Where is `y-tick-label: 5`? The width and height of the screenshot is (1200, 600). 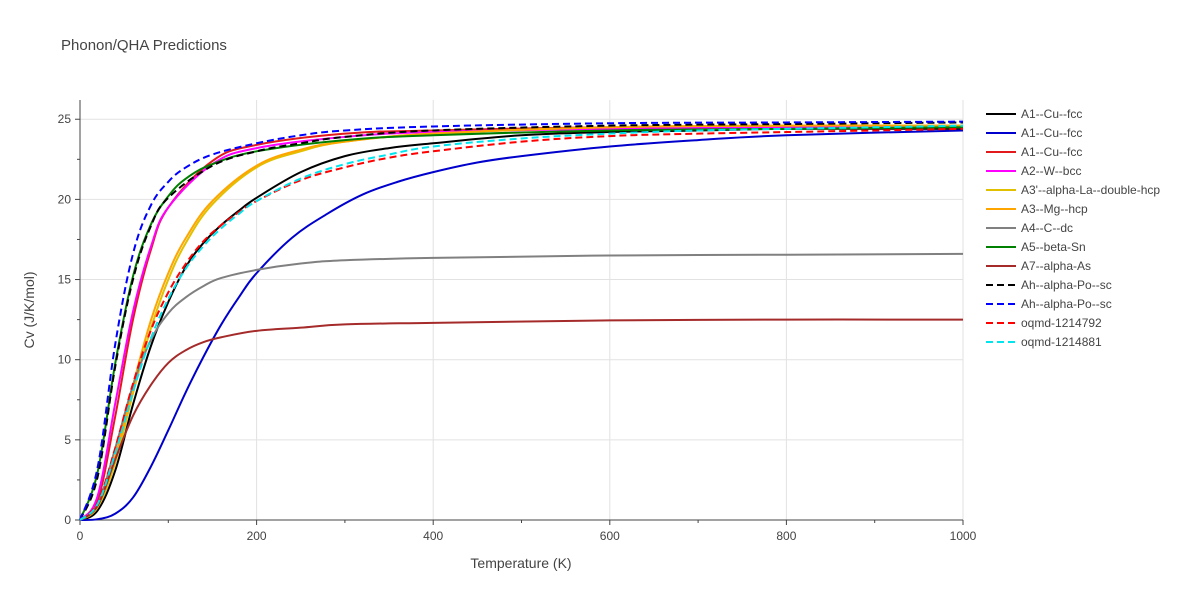 y-tick-label: 5 is located at coordinates (67, 440).